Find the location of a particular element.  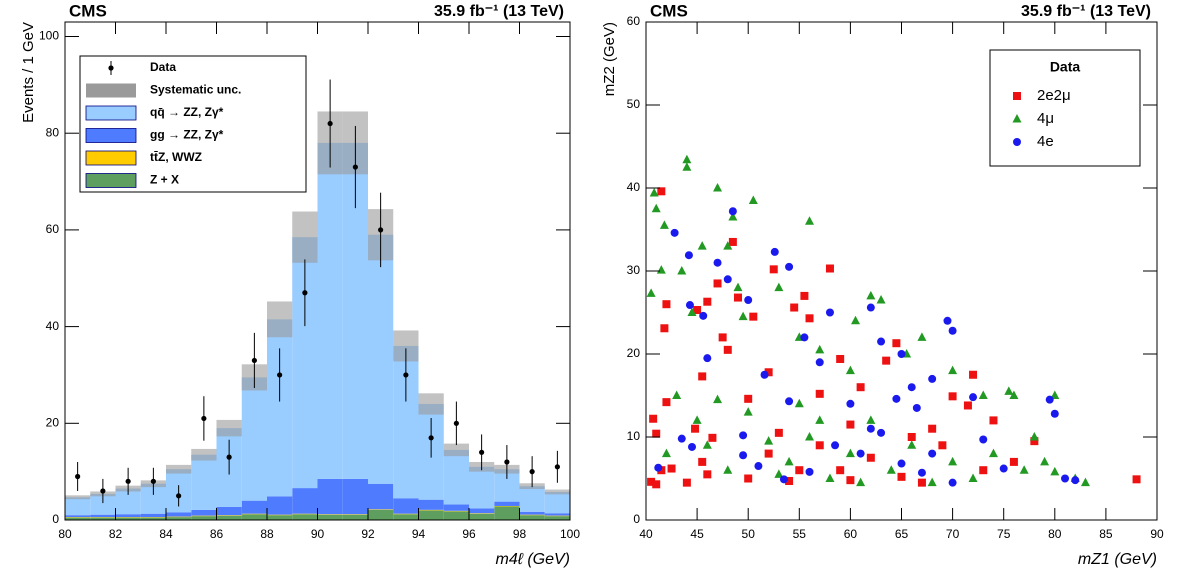

x-tick-label: 96 is located at coordinates (469, 534).